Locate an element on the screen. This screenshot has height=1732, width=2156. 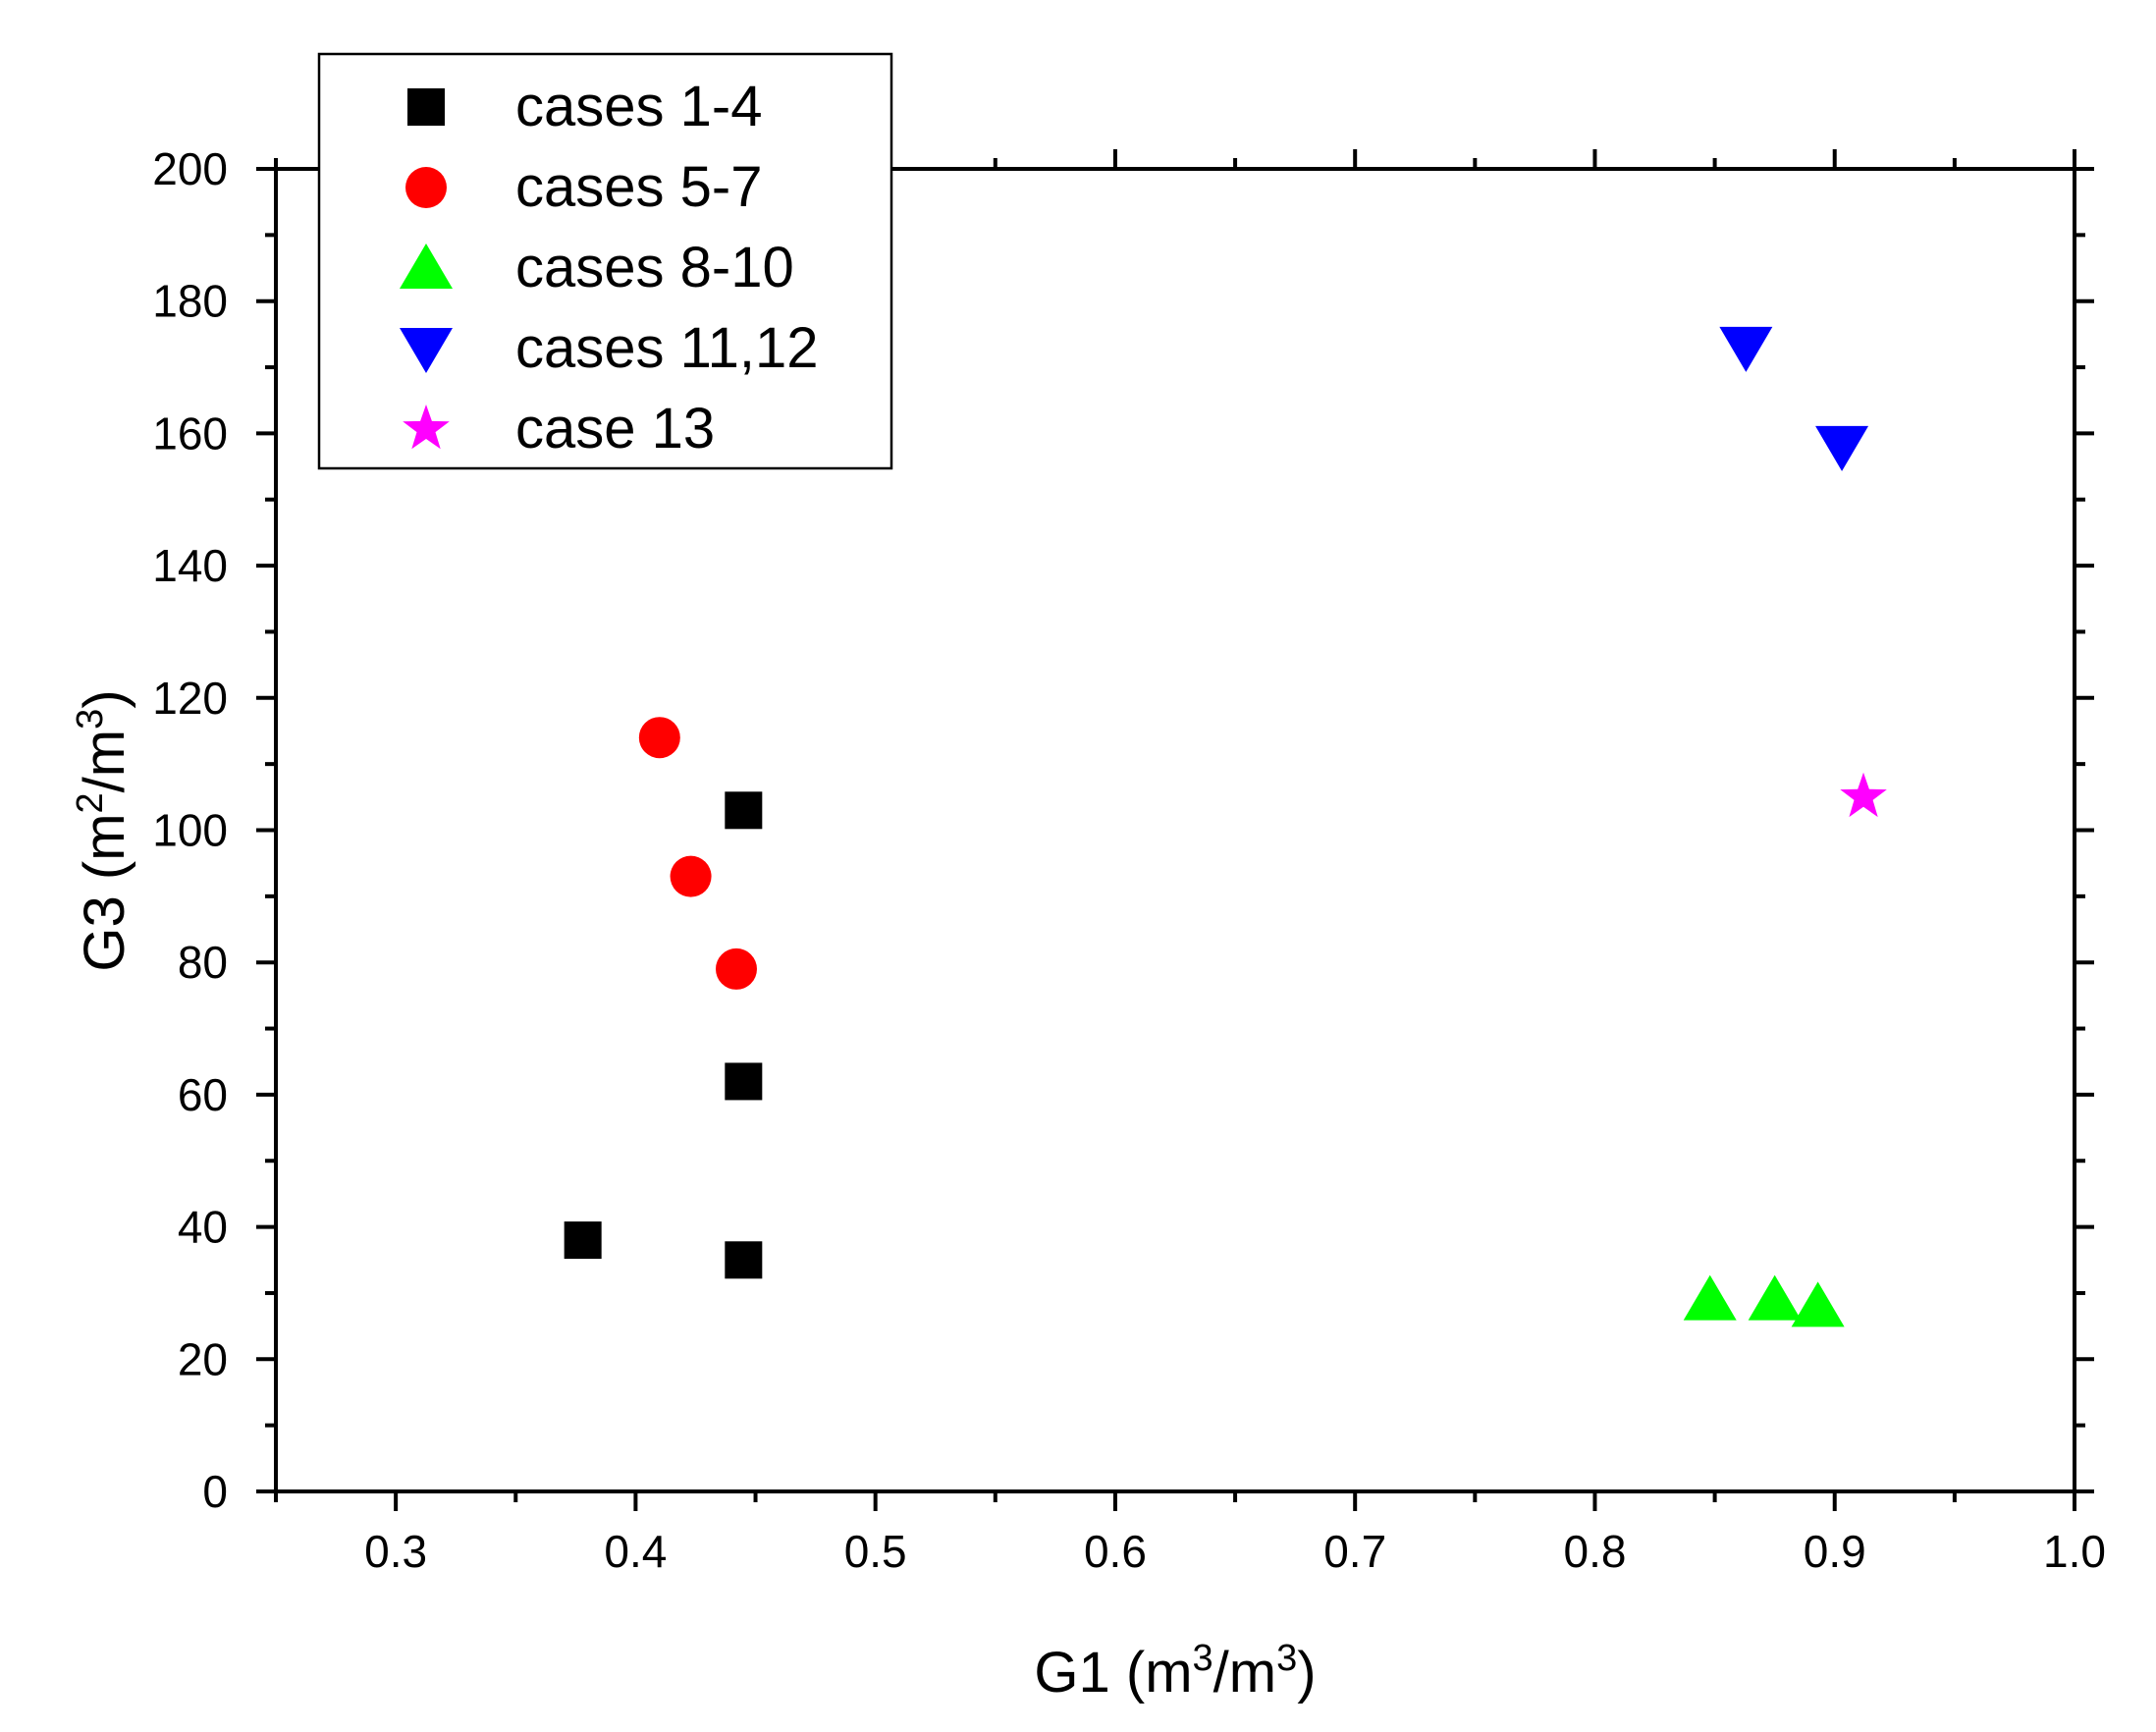
y-tick-labels: 0 20 40 60 80 100 120 140 160 180 200 is located at coordinates (190, 830).